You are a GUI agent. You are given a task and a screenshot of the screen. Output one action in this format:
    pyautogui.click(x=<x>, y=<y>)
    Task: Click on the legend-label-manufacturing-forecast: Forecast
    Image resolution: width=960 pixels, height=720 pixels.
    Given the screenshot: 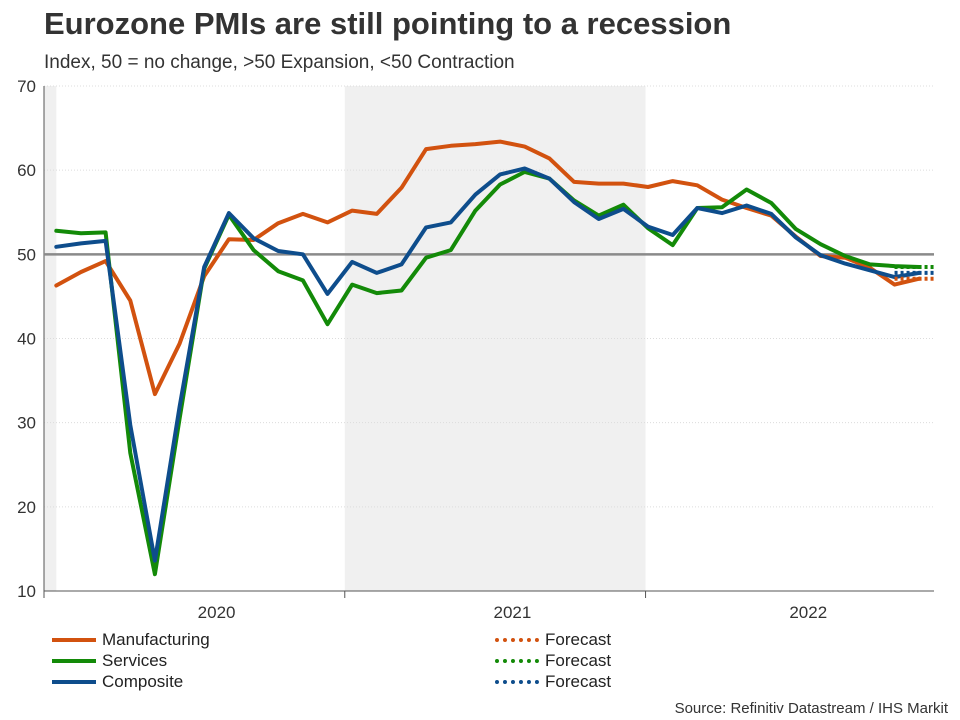 What is the action you would take?
    pyautogui.click(x=578, y=639)
    